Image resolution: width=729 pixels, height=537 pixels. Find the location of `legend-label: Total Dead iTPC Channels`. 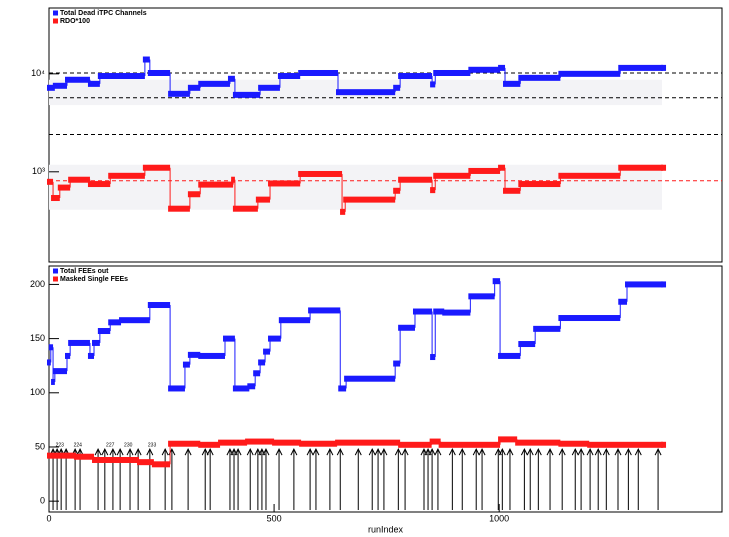

legend-label: Total Dead iTPC Channels is located at coordinates (103, 13).